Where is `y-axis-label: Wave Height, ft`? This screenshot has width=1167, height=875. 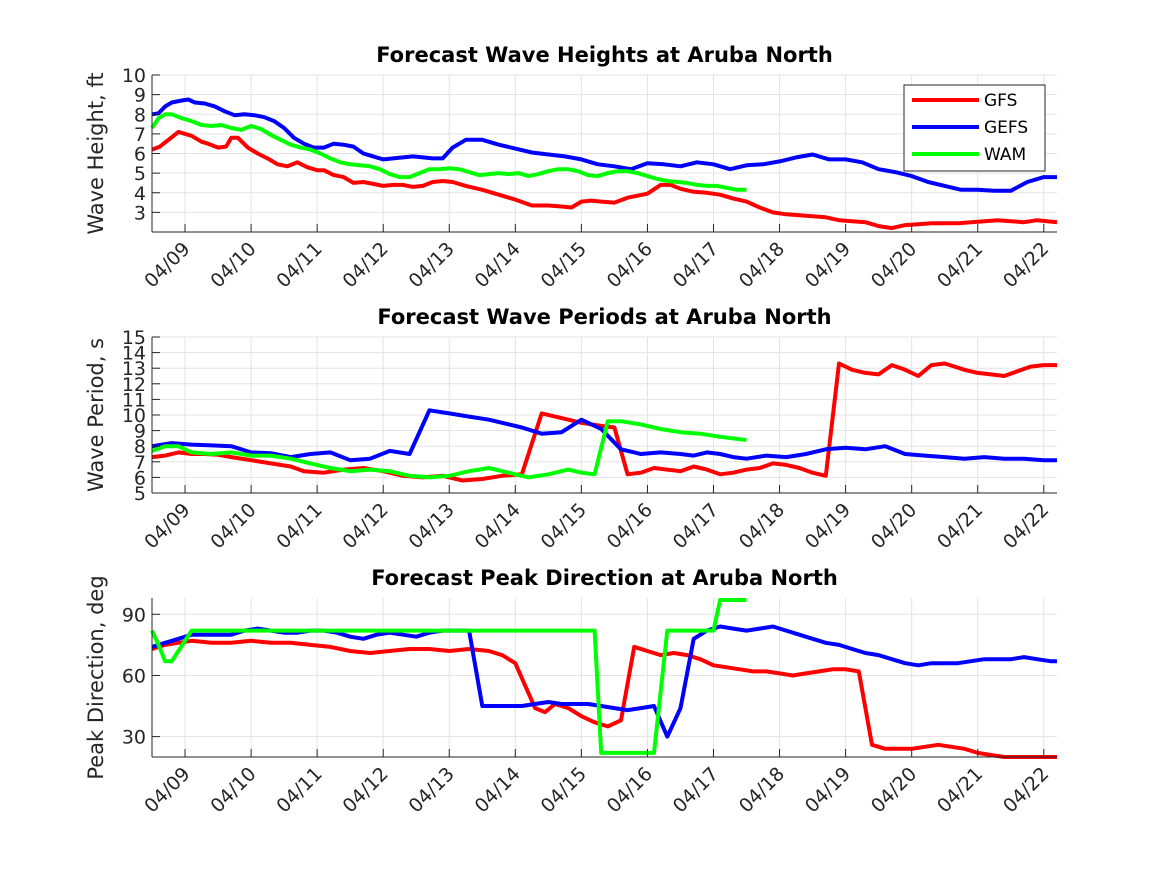 y-axis-label: Wave Height, ft is located at coordinates (96, 153).